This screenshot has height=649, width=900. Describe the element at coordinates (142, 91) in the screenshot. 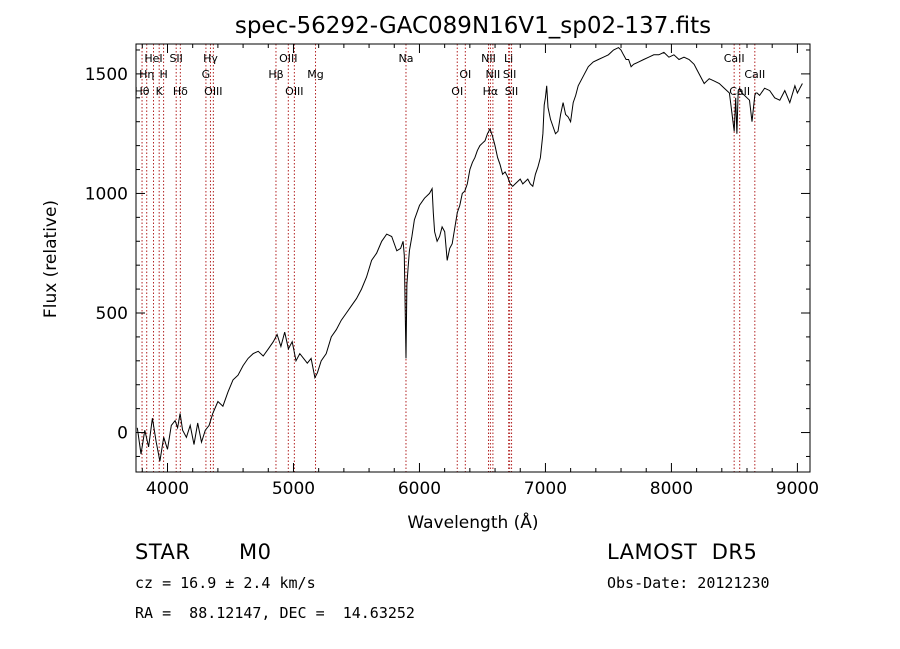

I see `spectral-line-label: Hθ` at that location.